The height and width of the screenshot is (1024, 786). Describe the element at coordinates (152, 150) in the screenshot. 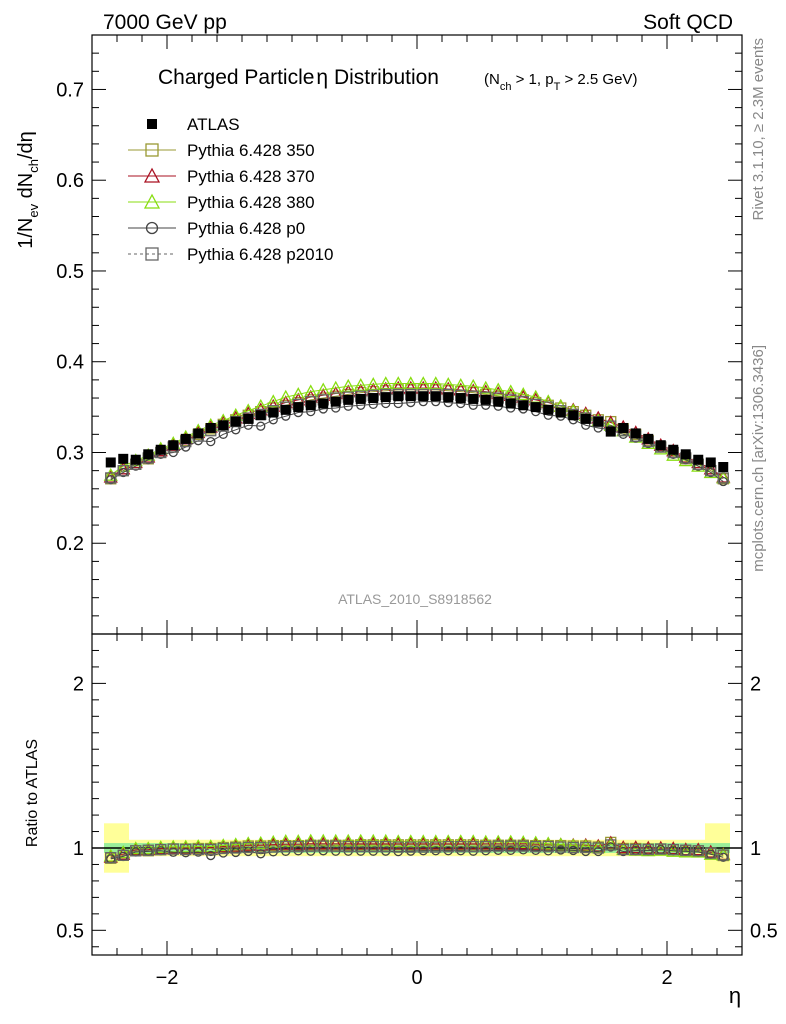

I see `legend-entry-1-marker` at that location.